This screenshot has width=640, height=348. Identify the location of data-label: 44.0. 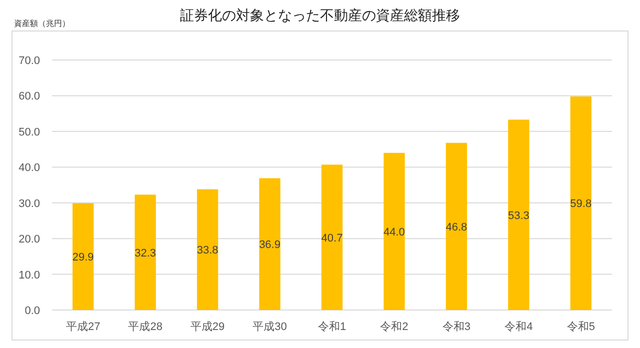
(394, 232).